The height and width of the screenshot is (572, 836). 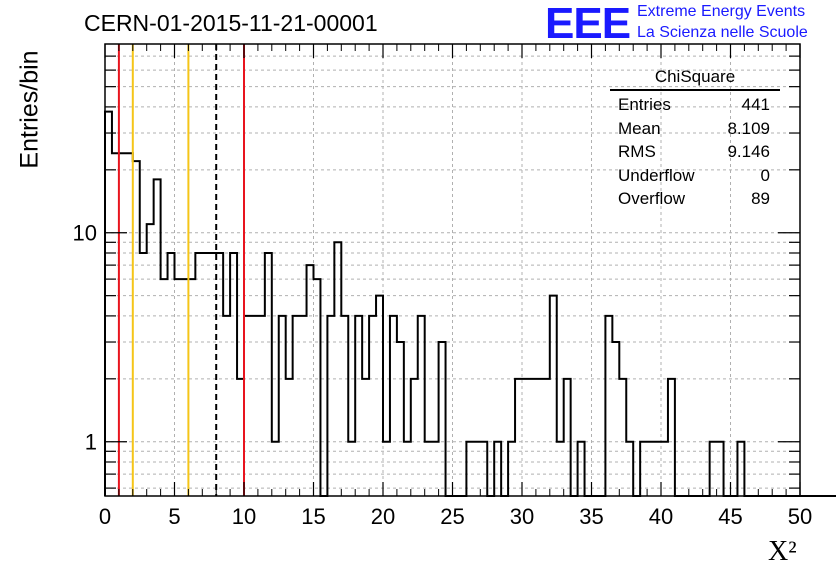 What do you see at coordinates (695, 199) in the screenshot?
I see `stats-row-overflow: Overflow 89` at bounding box center [695, 199].